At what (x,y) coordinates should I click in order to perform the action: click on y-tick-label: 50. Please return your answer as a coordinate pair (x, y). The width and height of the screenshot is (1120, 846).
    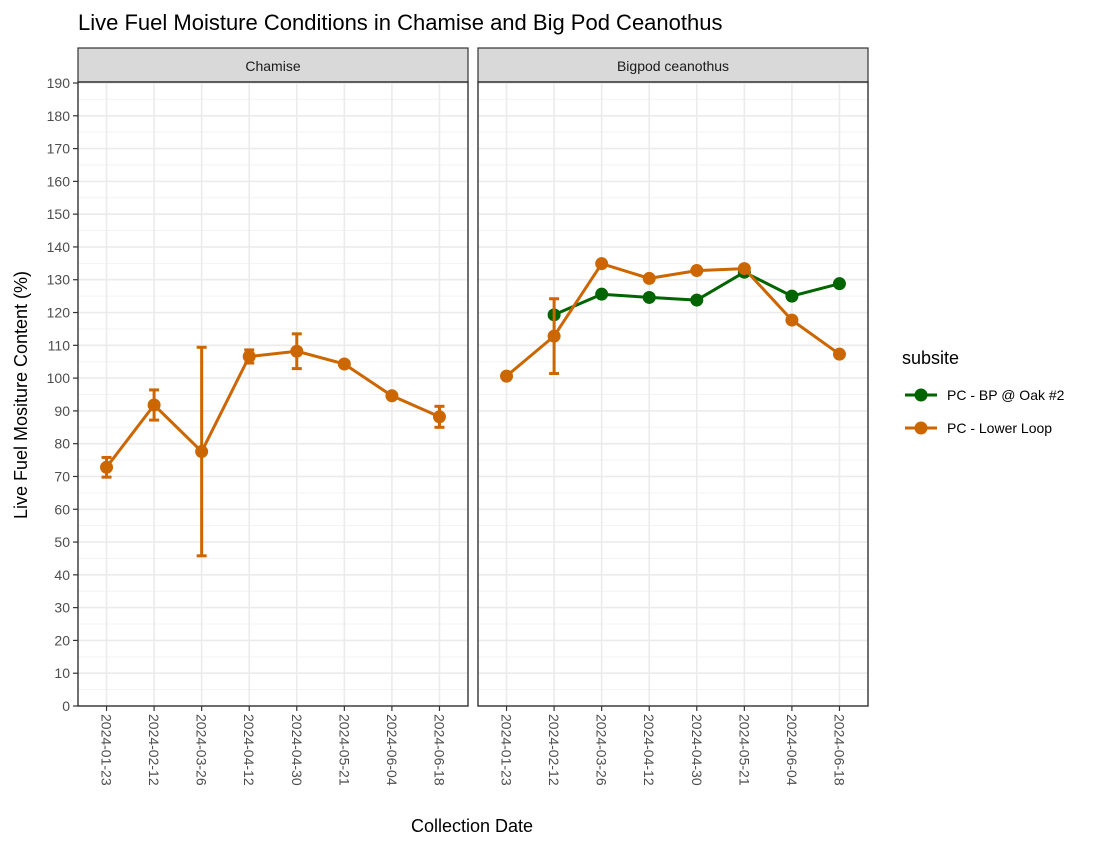
    Looking at the image, I should click on (62, 542).